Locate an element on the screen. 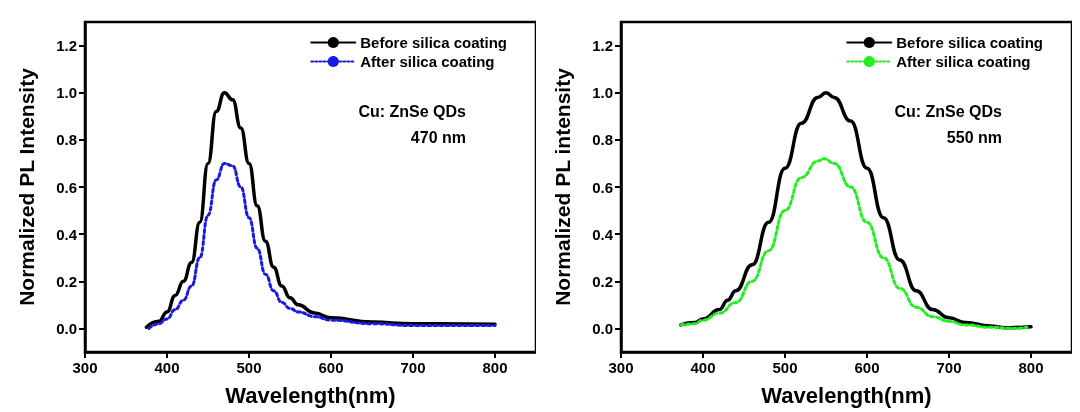 Image resolution: width=1080 pixels, height=412 pixels. y-axis-title: Normalized PL Intensity is located at coordinates (26, 186).